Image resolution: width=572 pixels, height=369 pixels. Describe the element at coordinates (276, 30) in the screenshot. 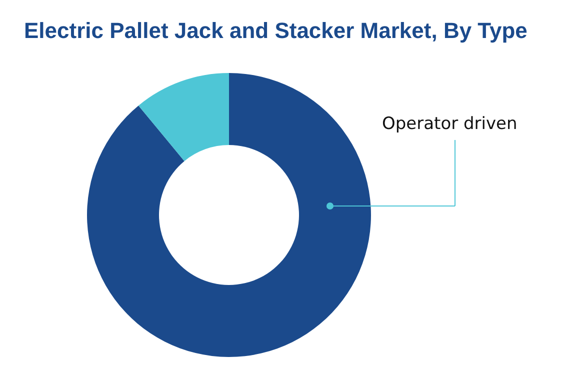

I see `chart-title: Electric Pallet Jack and Stacker Market, By Type` at that location.